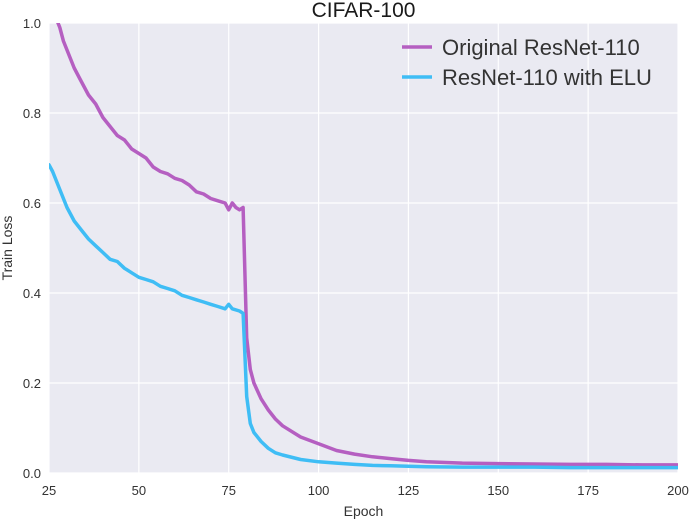 The image size is (690, 519). I want to click on legend-label: Original ResNet-110, so click(541, 47).